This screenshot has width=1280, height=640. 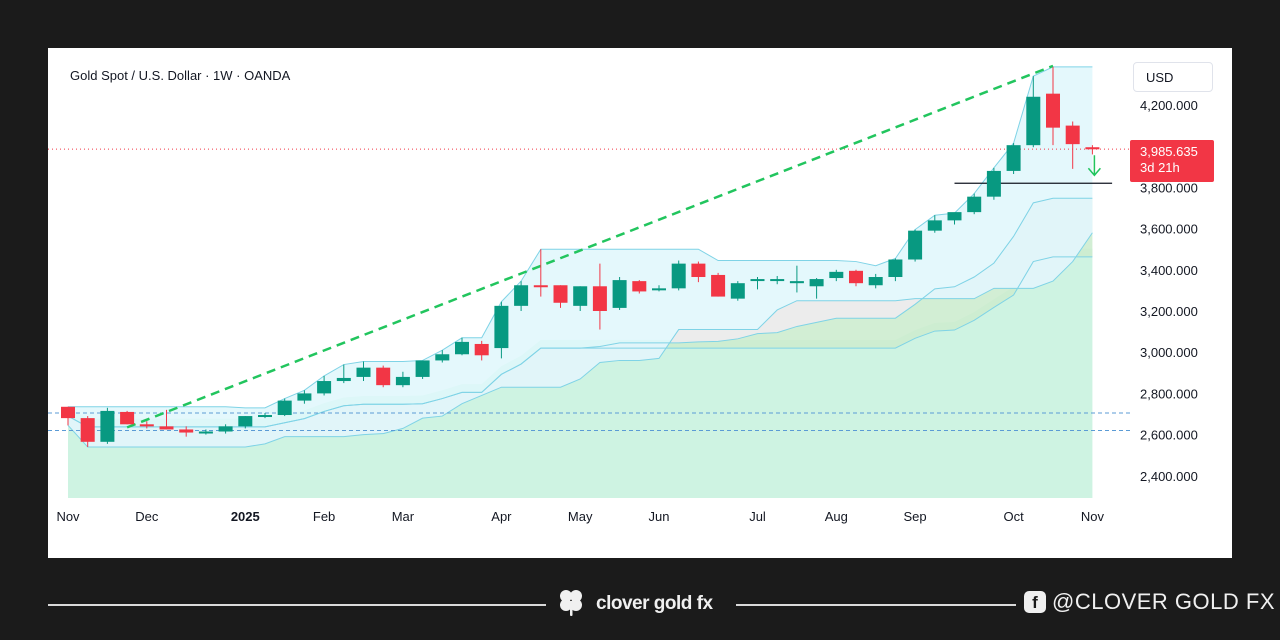 What do you see at coordinates (297, 605) in the screenshot?
I see `footer-divider-left` at bounding box center [297, 605].